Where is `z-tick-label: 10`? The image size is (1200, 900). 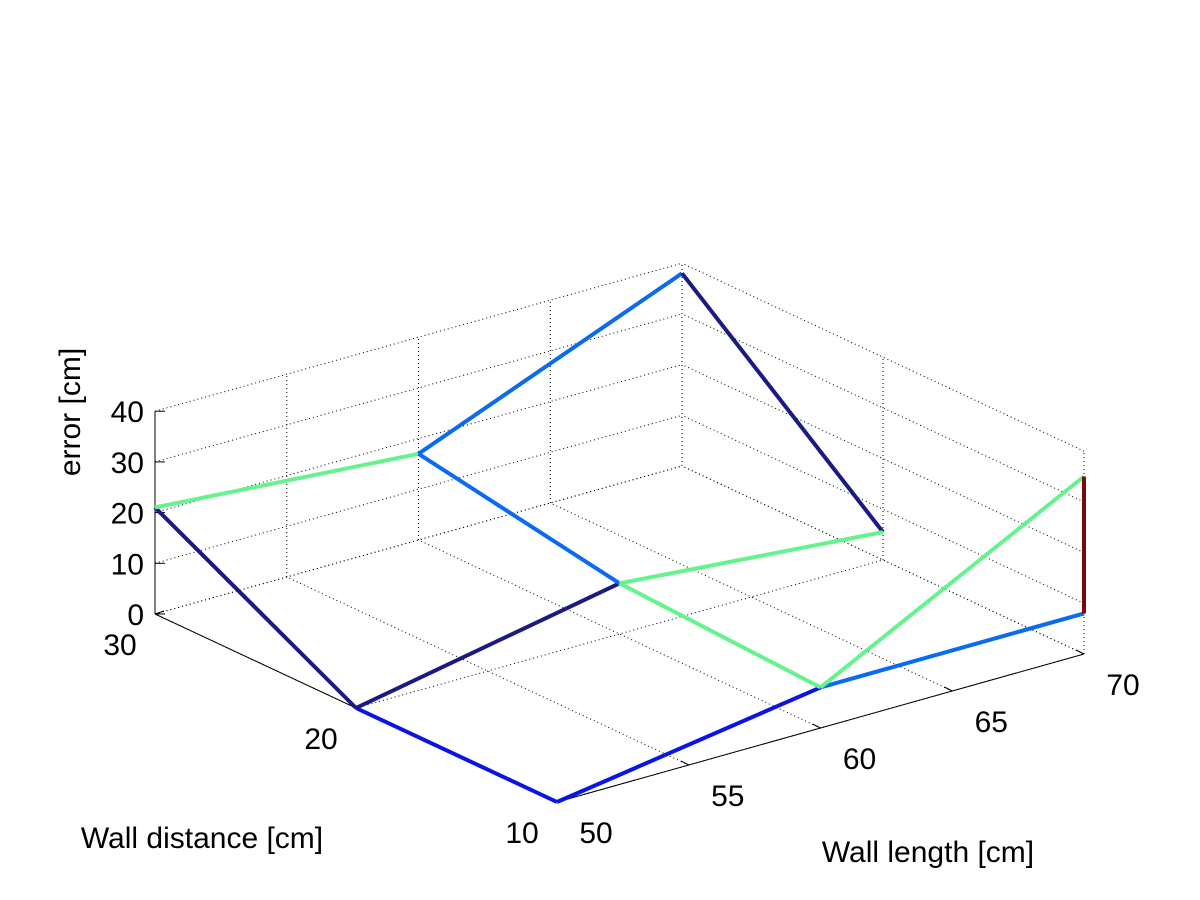 z-tick-label: 10 is located at coordinates (127, 564).